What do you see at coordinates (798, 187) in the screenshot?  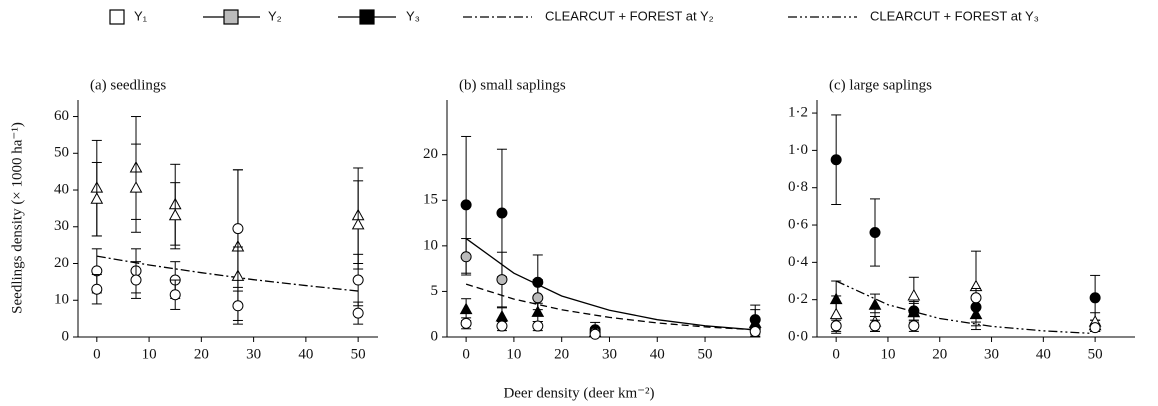 I see `y-tick-label: 0·8` at bounding box center [798, 187].